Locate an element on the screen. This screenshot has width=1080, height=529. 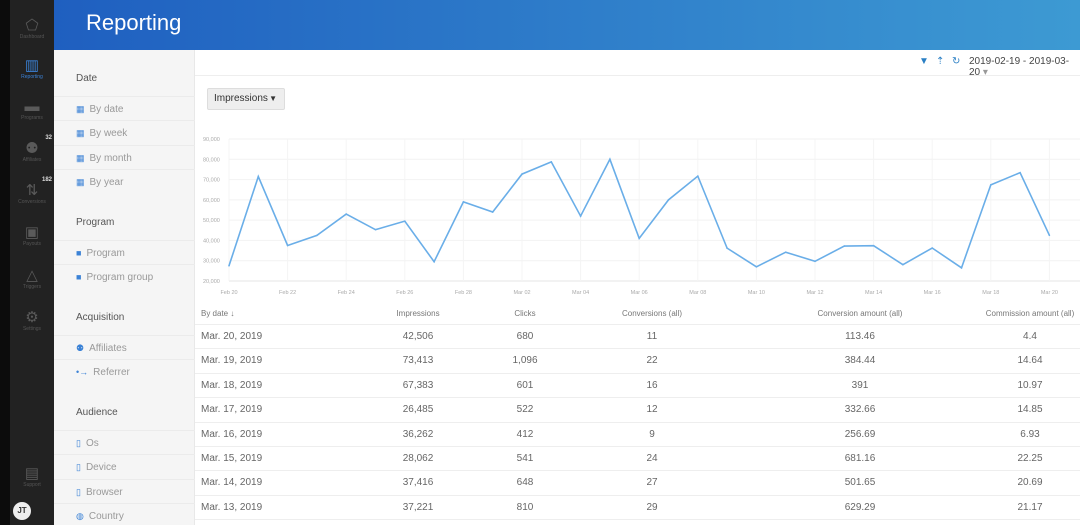
x-tick-label: Mar 10 is located at coordinates (756, 293).